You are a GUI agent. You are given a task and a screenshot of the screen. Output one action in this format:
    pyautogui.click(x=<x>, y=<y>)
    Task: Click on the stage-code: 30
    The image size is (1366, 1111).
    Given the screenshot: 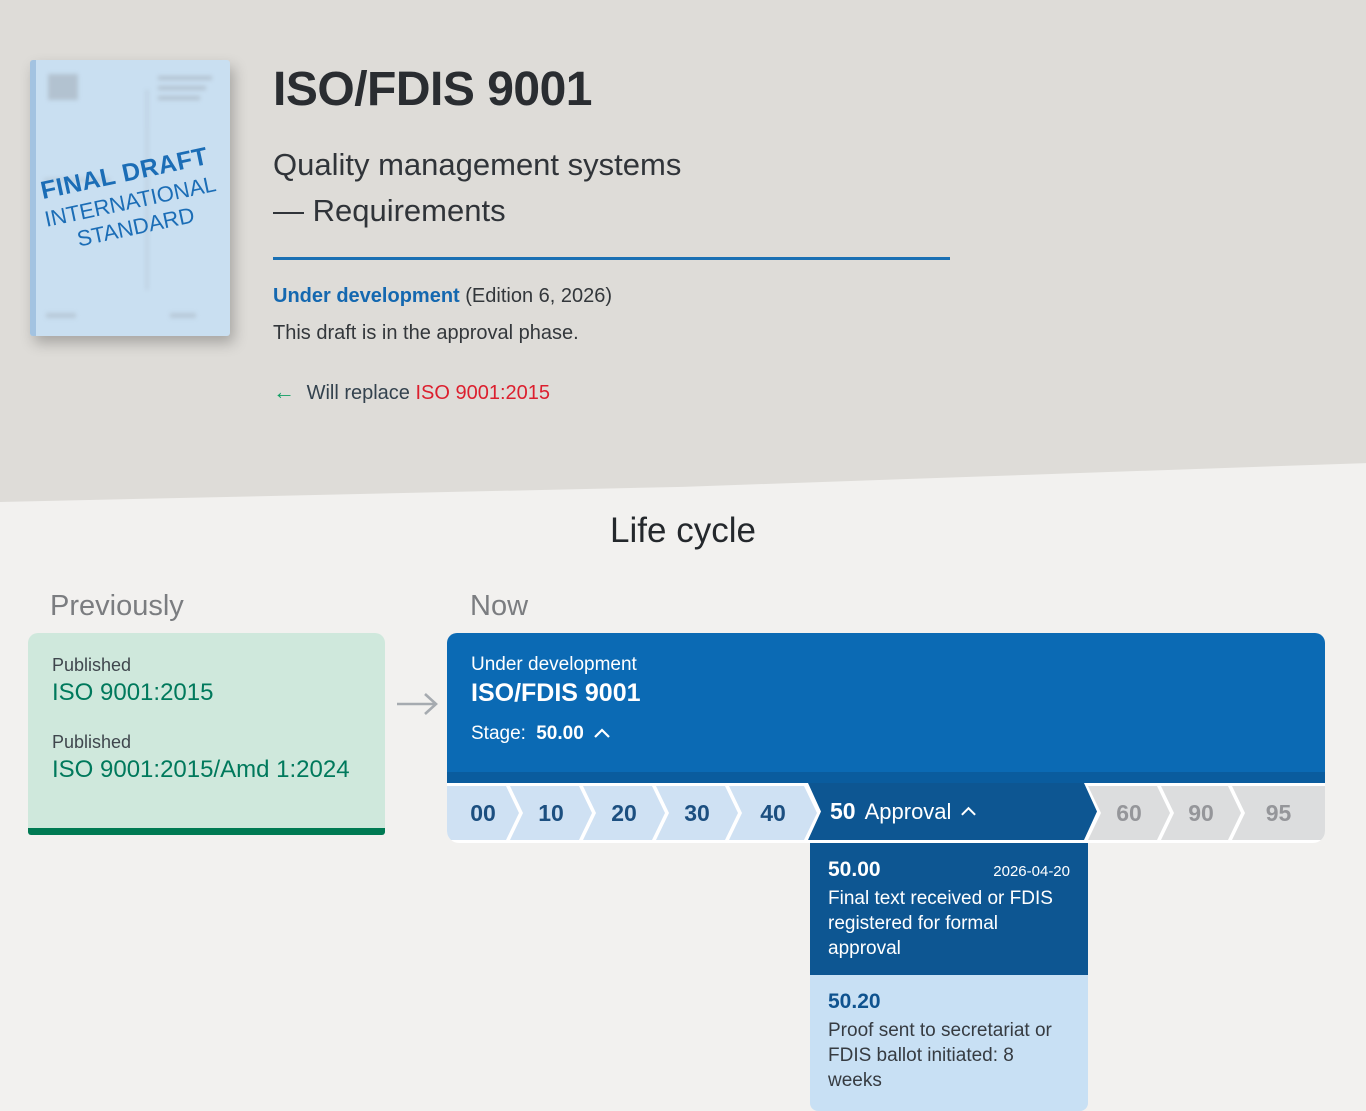 What is the action you would take?
    pyautogui.click(x=697, y=812)
    